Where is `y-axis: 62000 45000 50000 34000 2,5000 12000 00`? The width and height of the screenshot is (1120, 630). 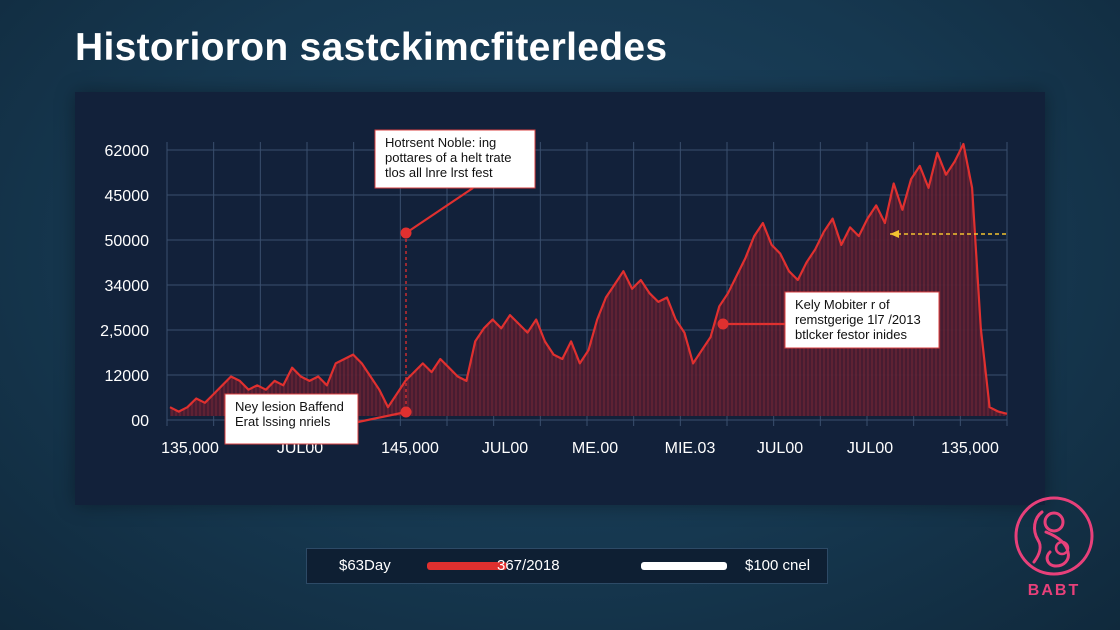 y-axis: 62000 45000 50000 34000 2,5000 12000 00 is located at coordinates (124, 286).